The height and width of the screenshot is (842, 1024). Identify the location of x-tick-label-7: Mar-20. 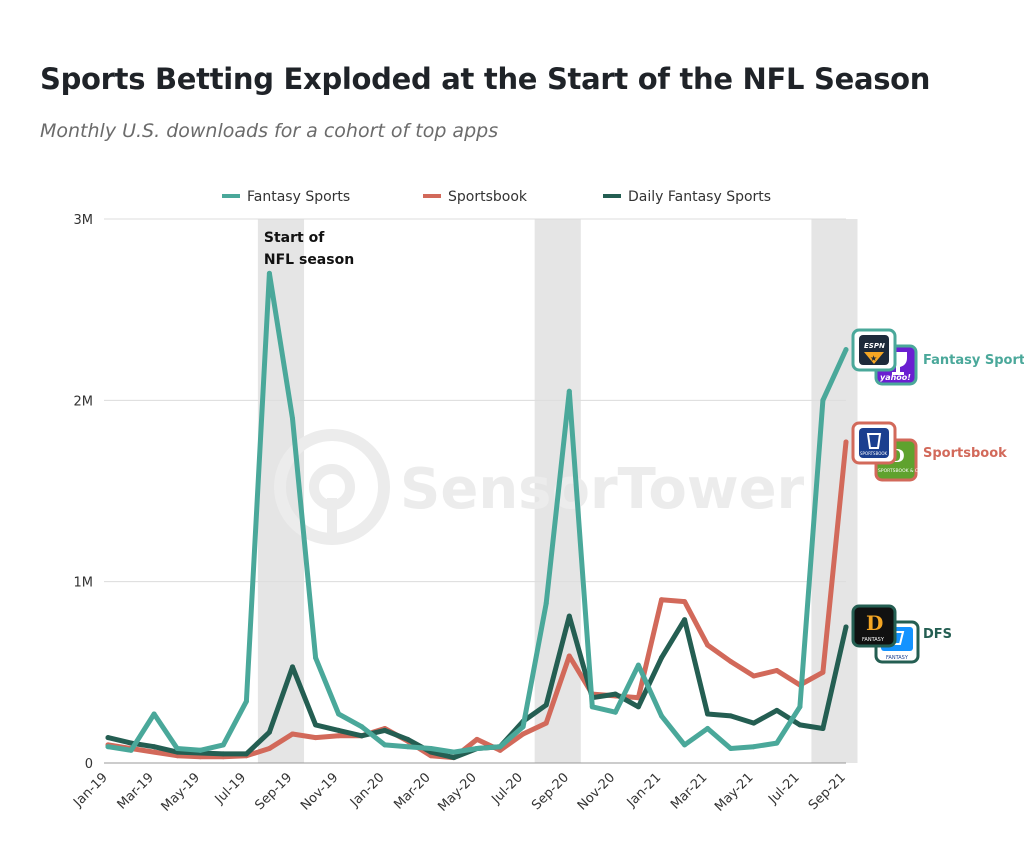
(412, 791).